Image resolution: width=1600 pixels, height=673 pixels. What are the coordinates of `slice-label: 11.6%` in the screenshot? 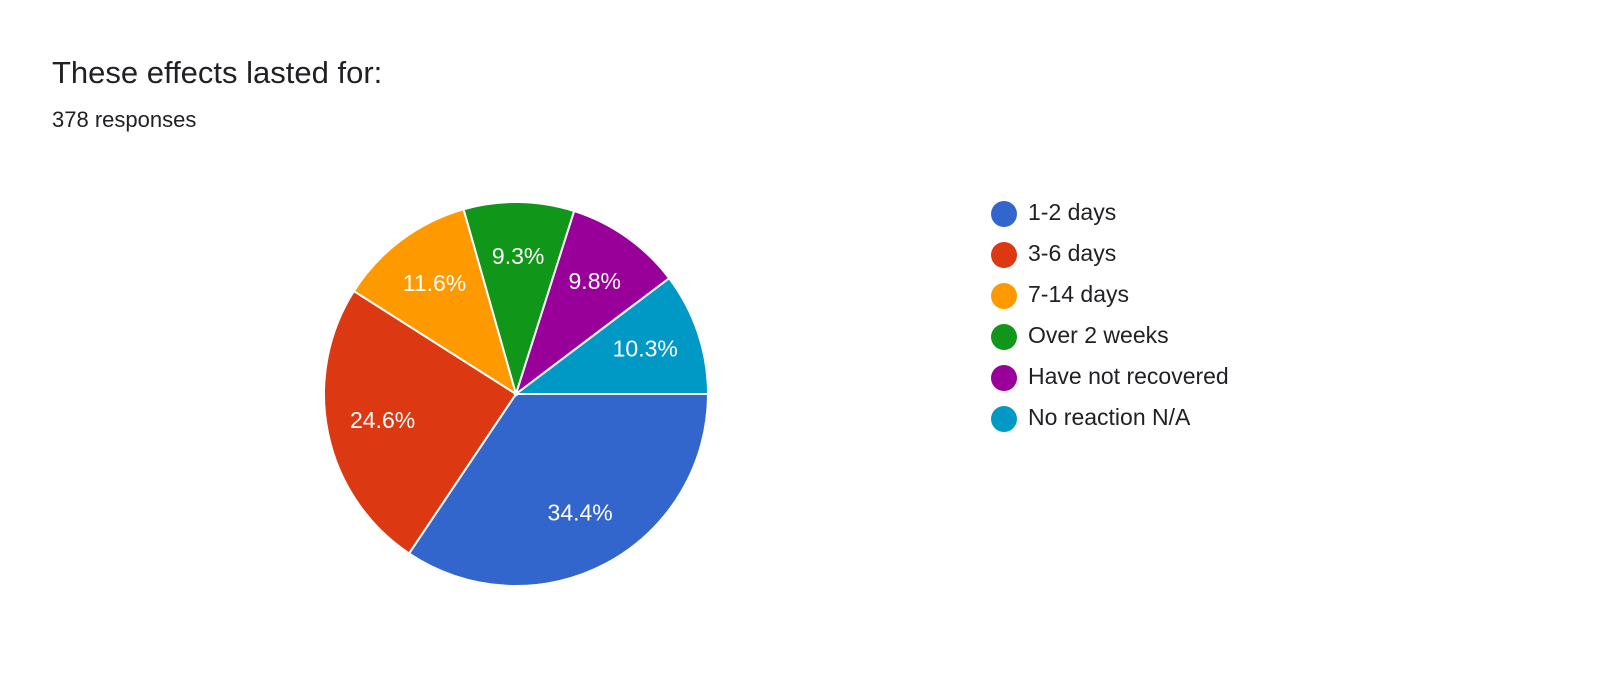 It's located at (435, 283).